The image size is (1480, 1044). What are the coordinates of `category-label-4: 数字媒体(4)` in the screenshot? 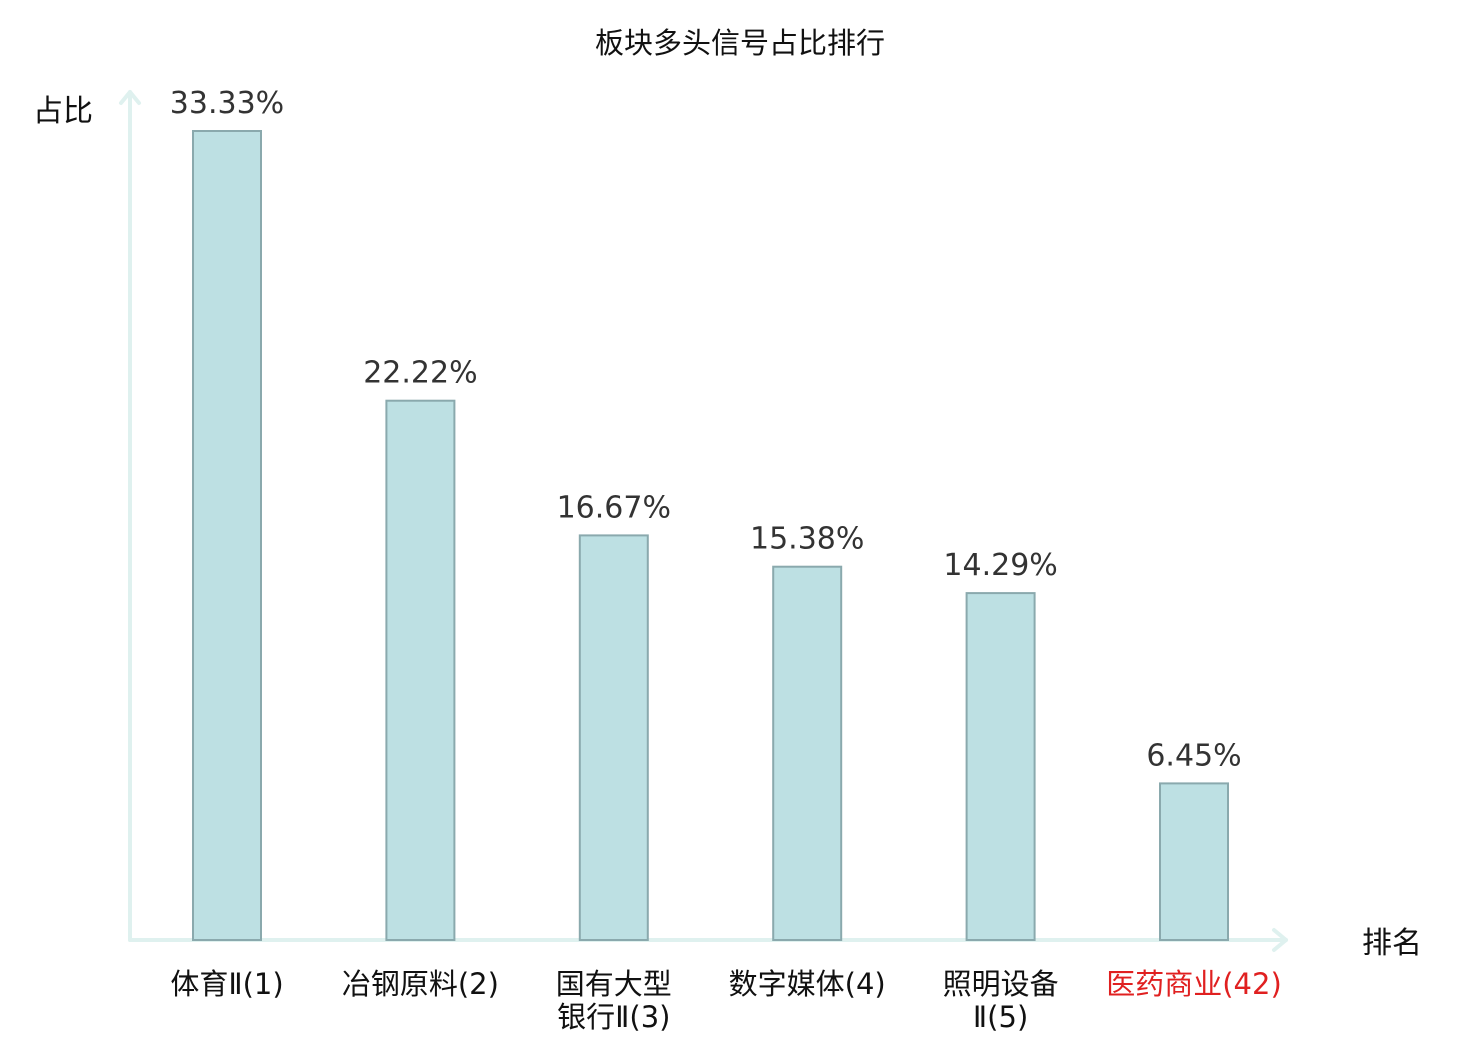 It's located at (807, 984).